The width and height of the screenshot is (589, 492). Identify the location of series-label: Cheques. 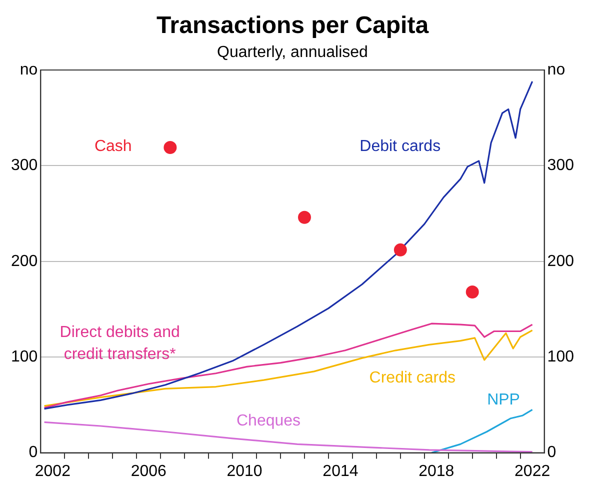
(268, 421).